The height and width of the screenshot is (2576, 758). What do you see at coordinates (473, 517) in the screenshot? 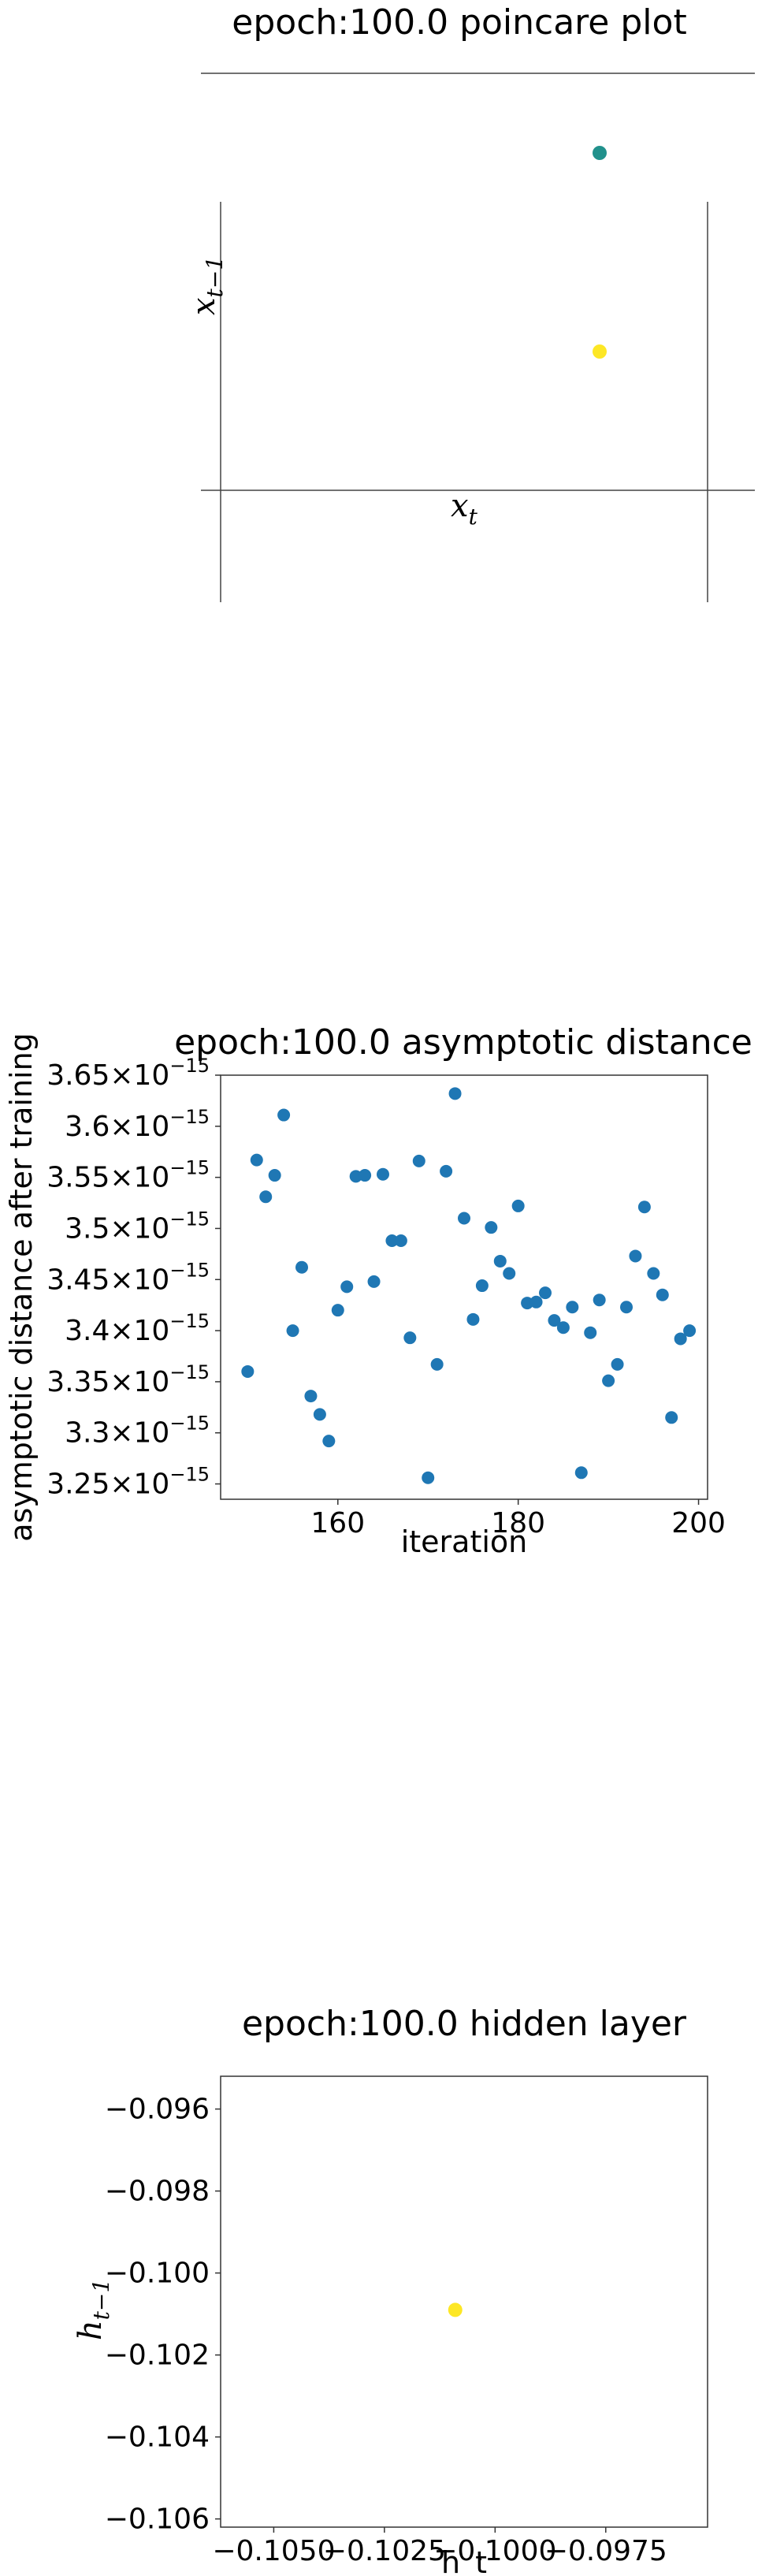
I see `poincare-x-label-sub: t` at bounding box center [473, 517].